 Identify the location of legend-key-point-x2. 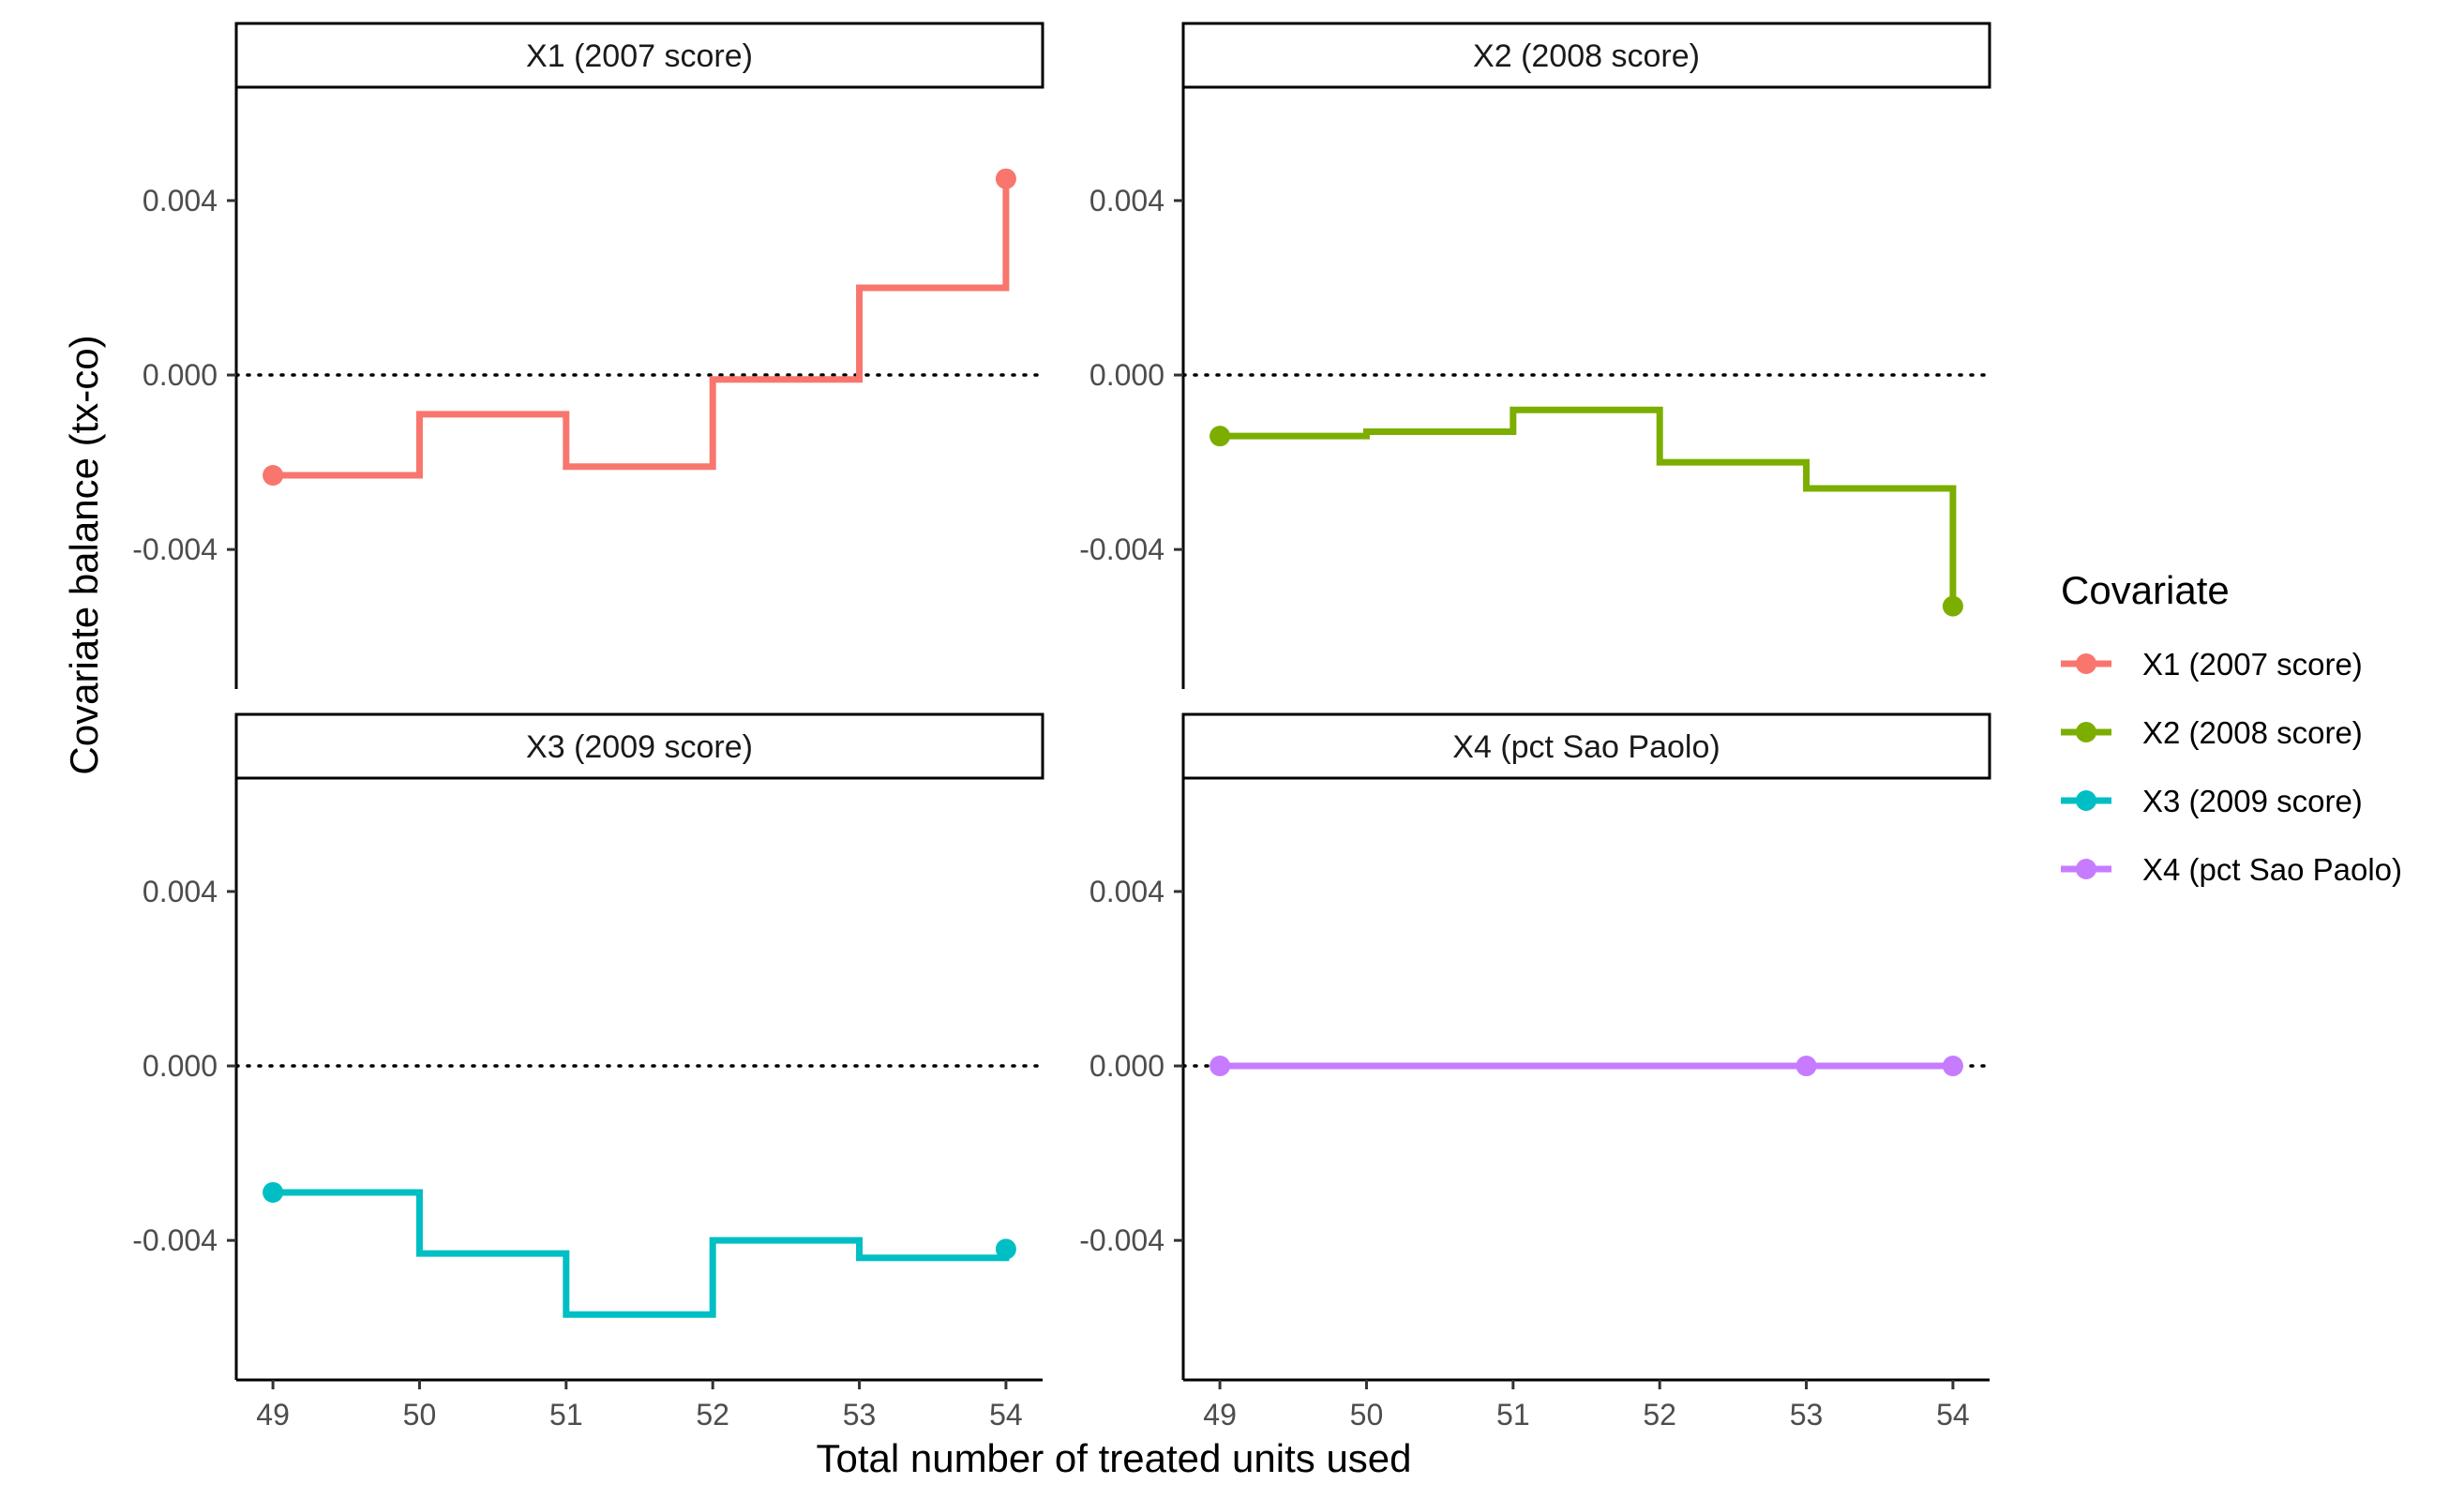
(2086, 732).